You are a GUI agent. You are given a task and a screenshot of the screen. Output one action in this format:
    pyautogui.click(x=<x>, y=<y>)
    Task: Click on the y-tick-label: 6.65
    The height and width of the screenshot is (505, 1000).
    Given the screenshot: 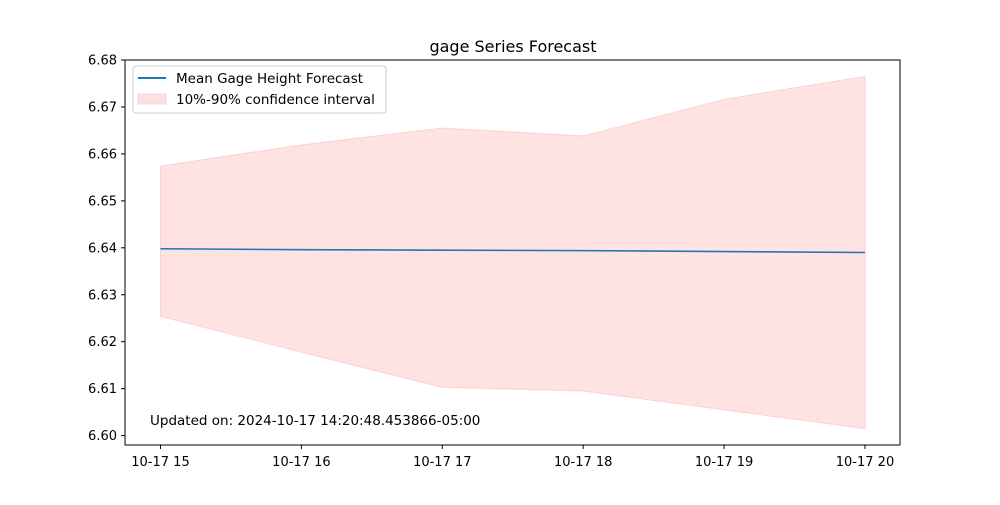 What is the action you would take?
    pyautogui.click(x=102, y=201)
    